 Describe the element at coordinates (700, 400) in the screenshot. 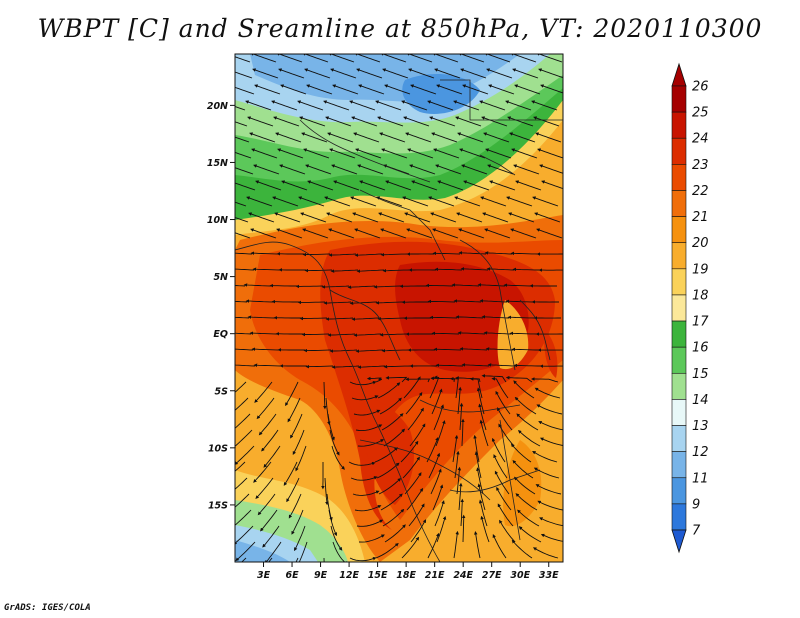

I see `colorbar-label: 14` at that location.